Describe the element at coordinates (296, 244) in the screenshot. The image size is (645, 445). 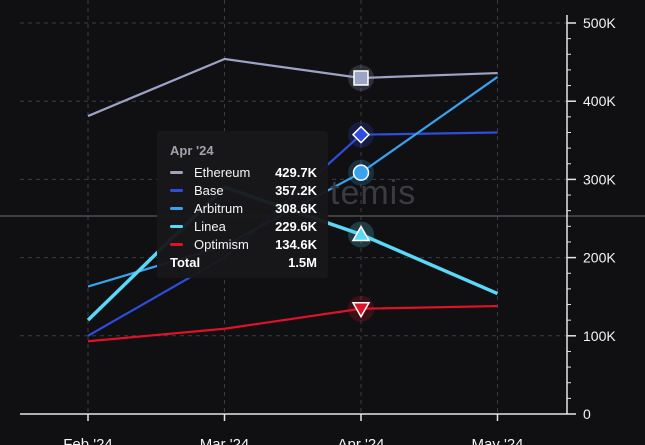
I see `tooltip-series-value: 134.6K` at that location.